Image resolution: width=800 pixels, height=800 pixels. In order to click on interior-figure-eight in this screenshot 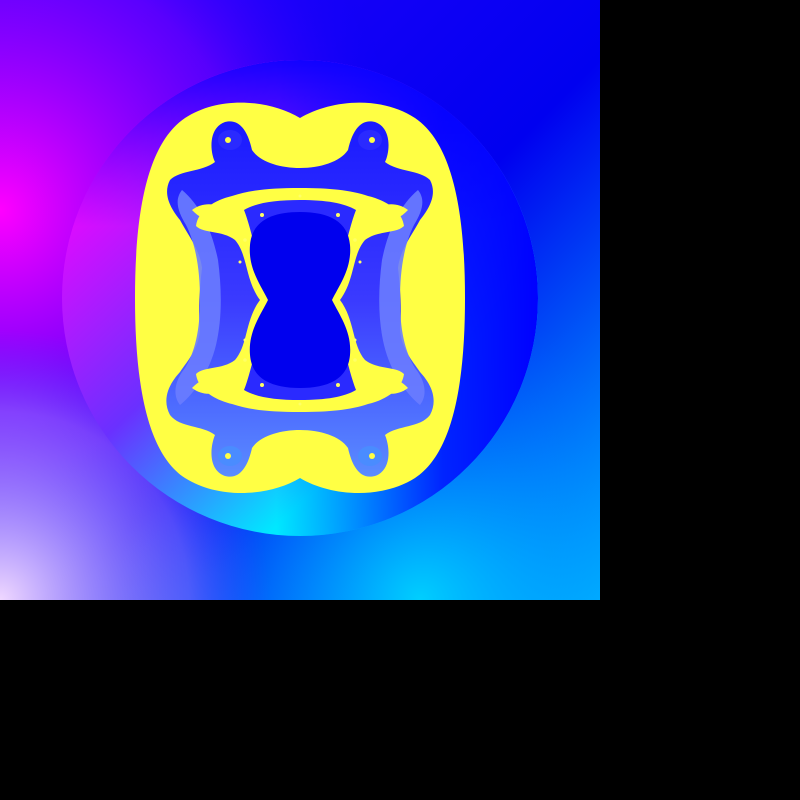, I will do `click(300, 300)`.